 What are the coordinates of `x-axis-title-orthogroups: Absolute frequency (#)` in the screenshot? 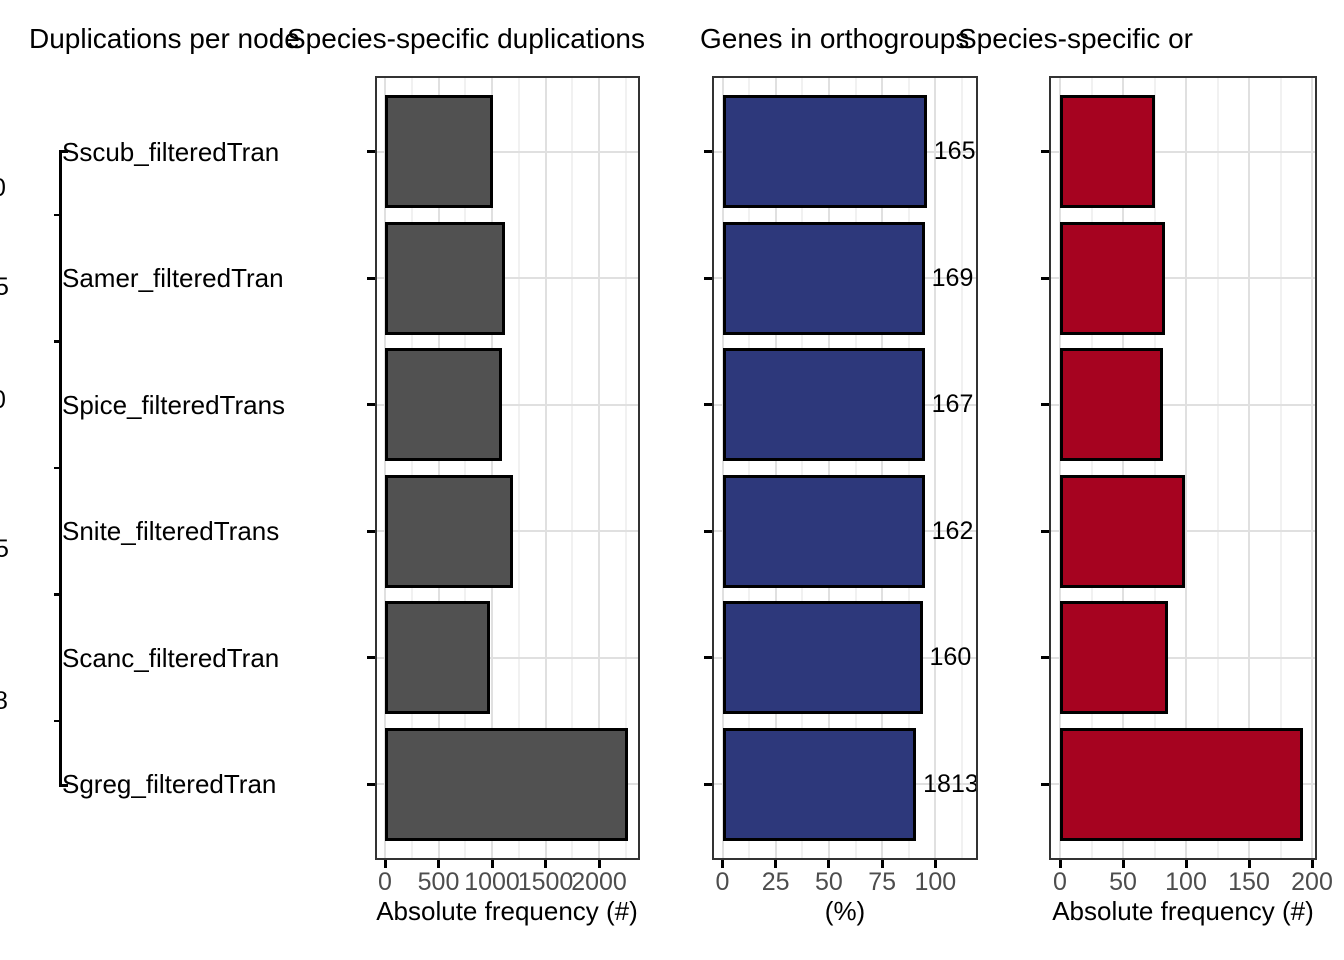 It's located at (1183, 911).